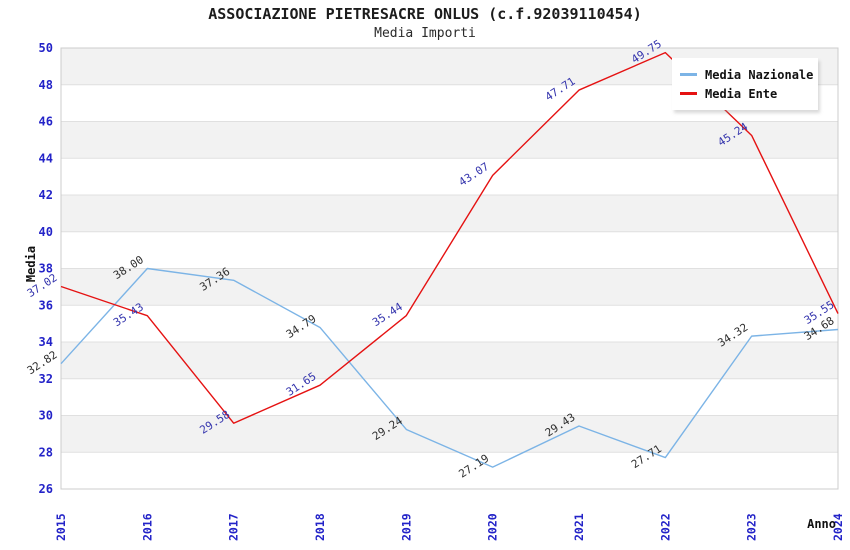  I want to click on legend-label-media-ente: Media Ente, so click(741, 93).